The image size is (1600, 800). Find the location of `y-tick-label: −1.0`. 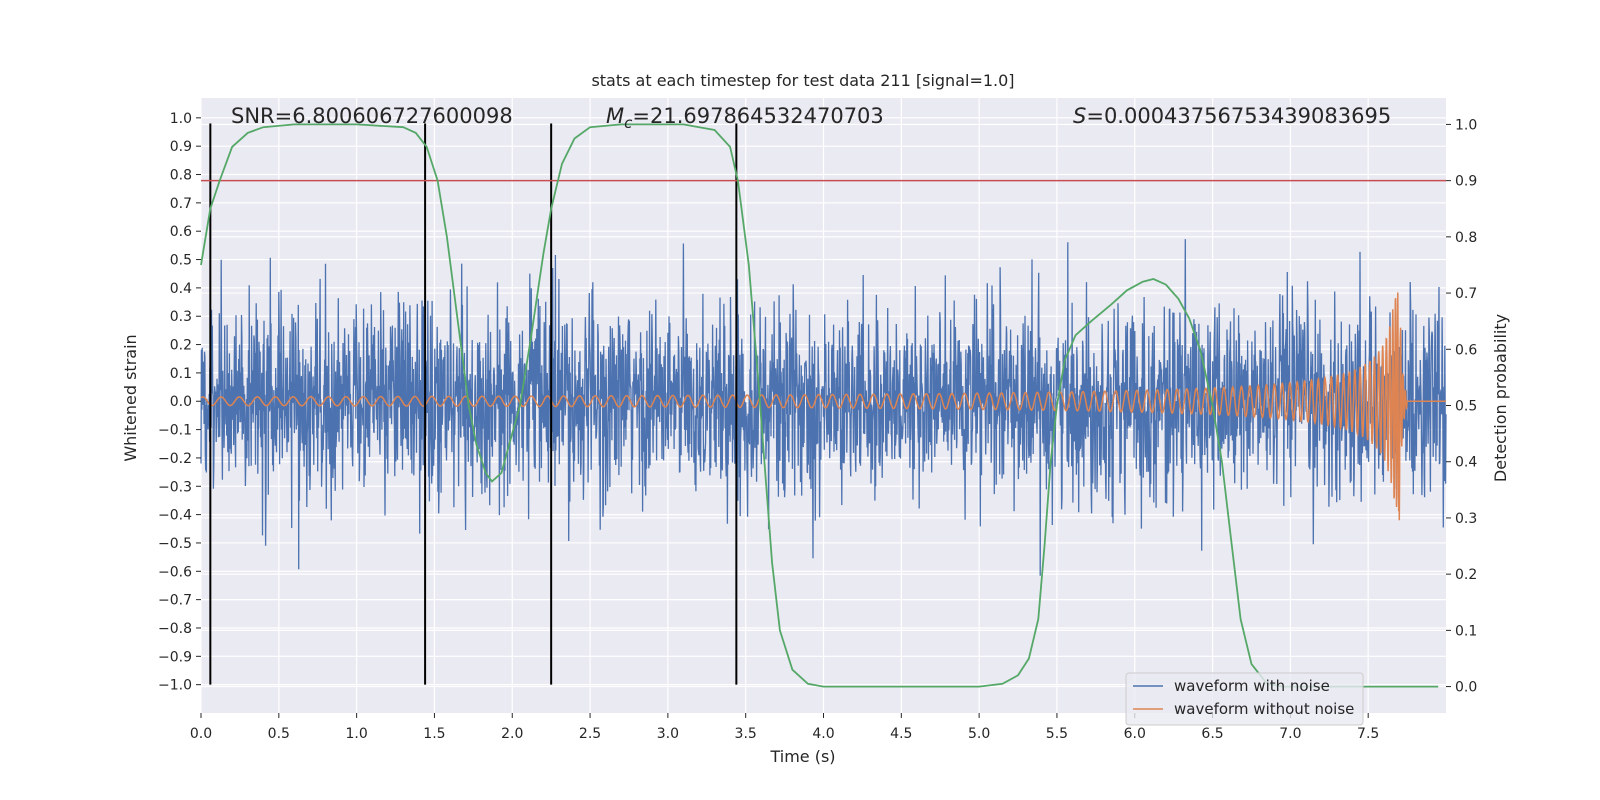

y-tick-label: −1.0 is located at coordinates (175, 686).